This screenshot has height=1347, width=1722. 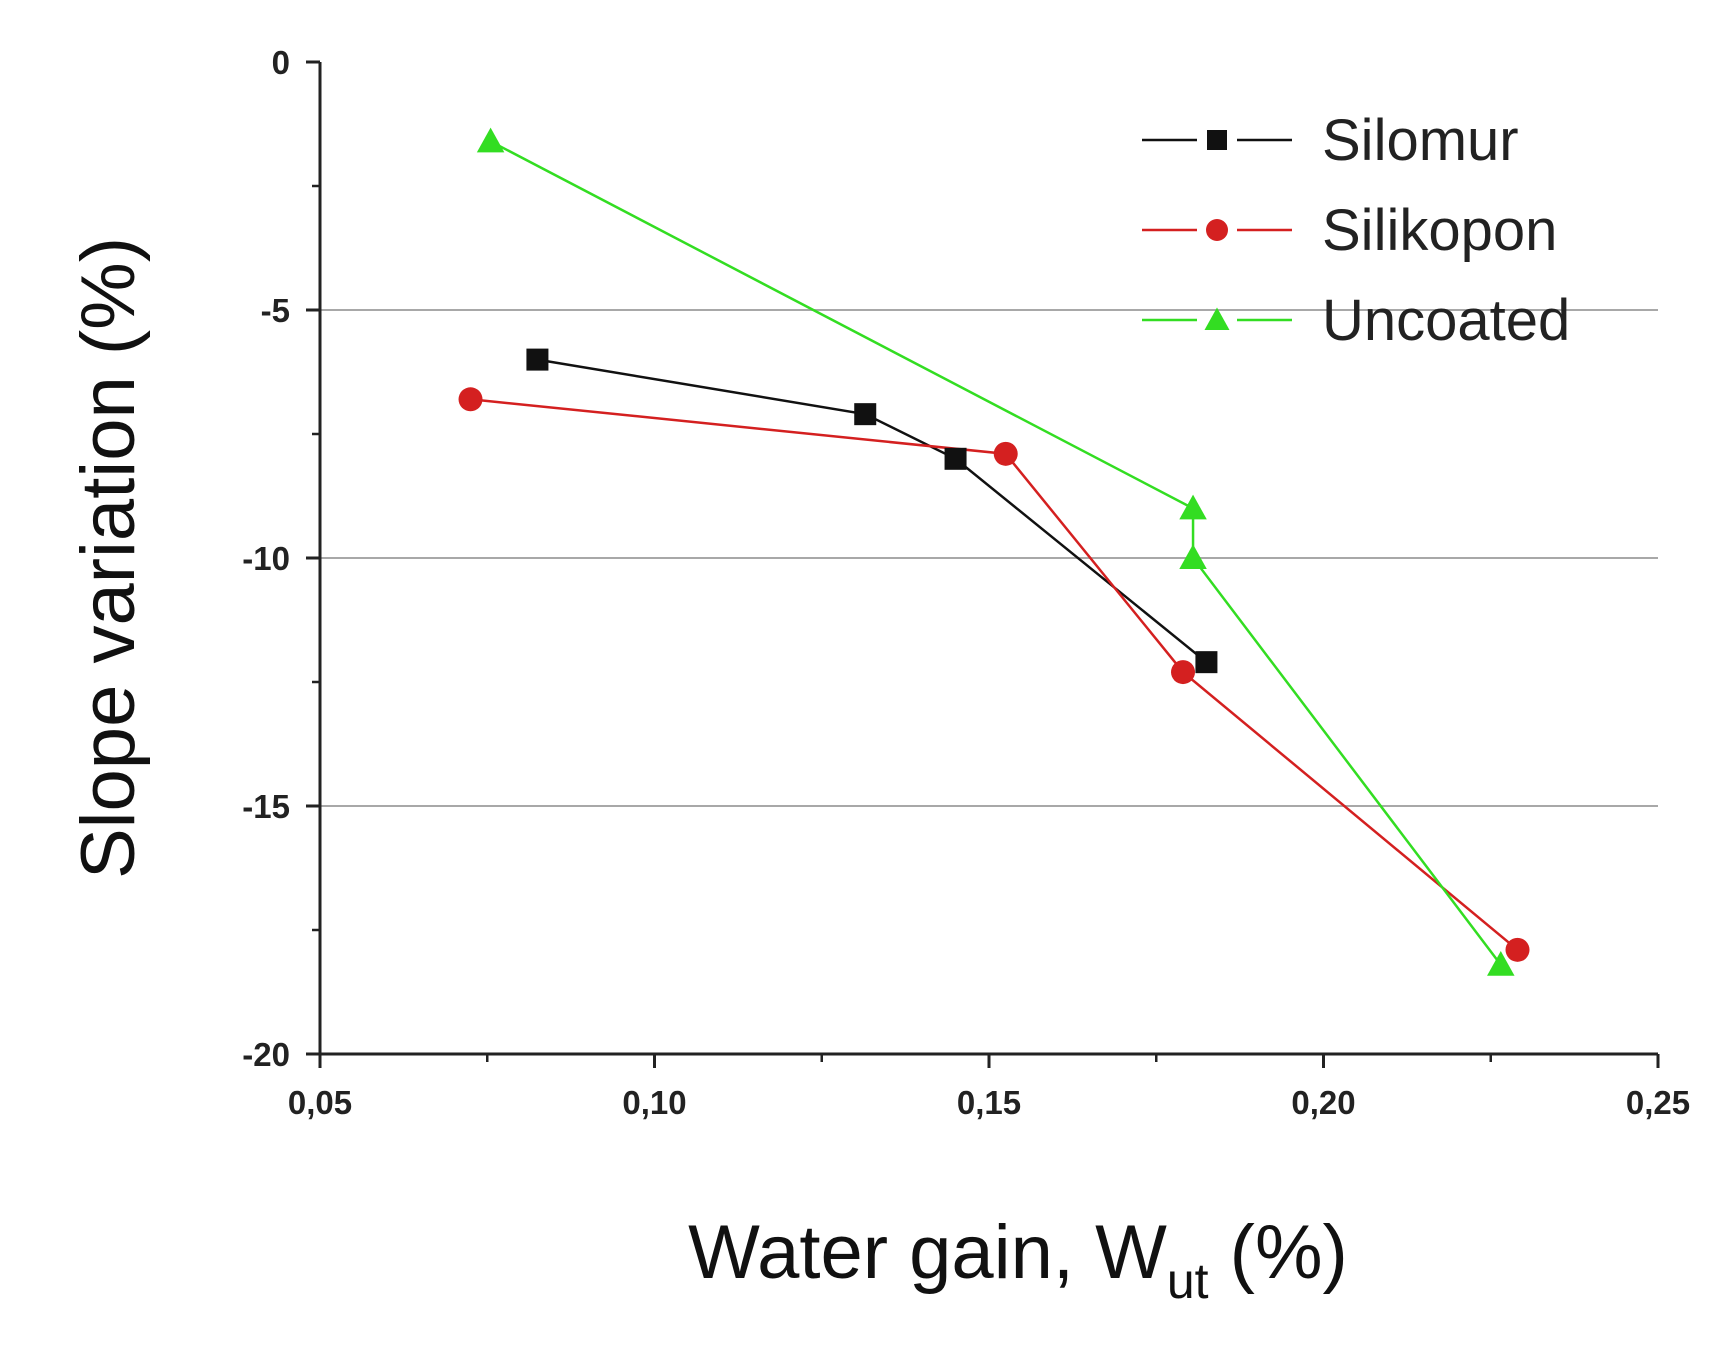 What do you see at coordinates (1217, 318) in the screenshot?
I see `legend-marker-uncoated` at bounding box center [1217, 318].